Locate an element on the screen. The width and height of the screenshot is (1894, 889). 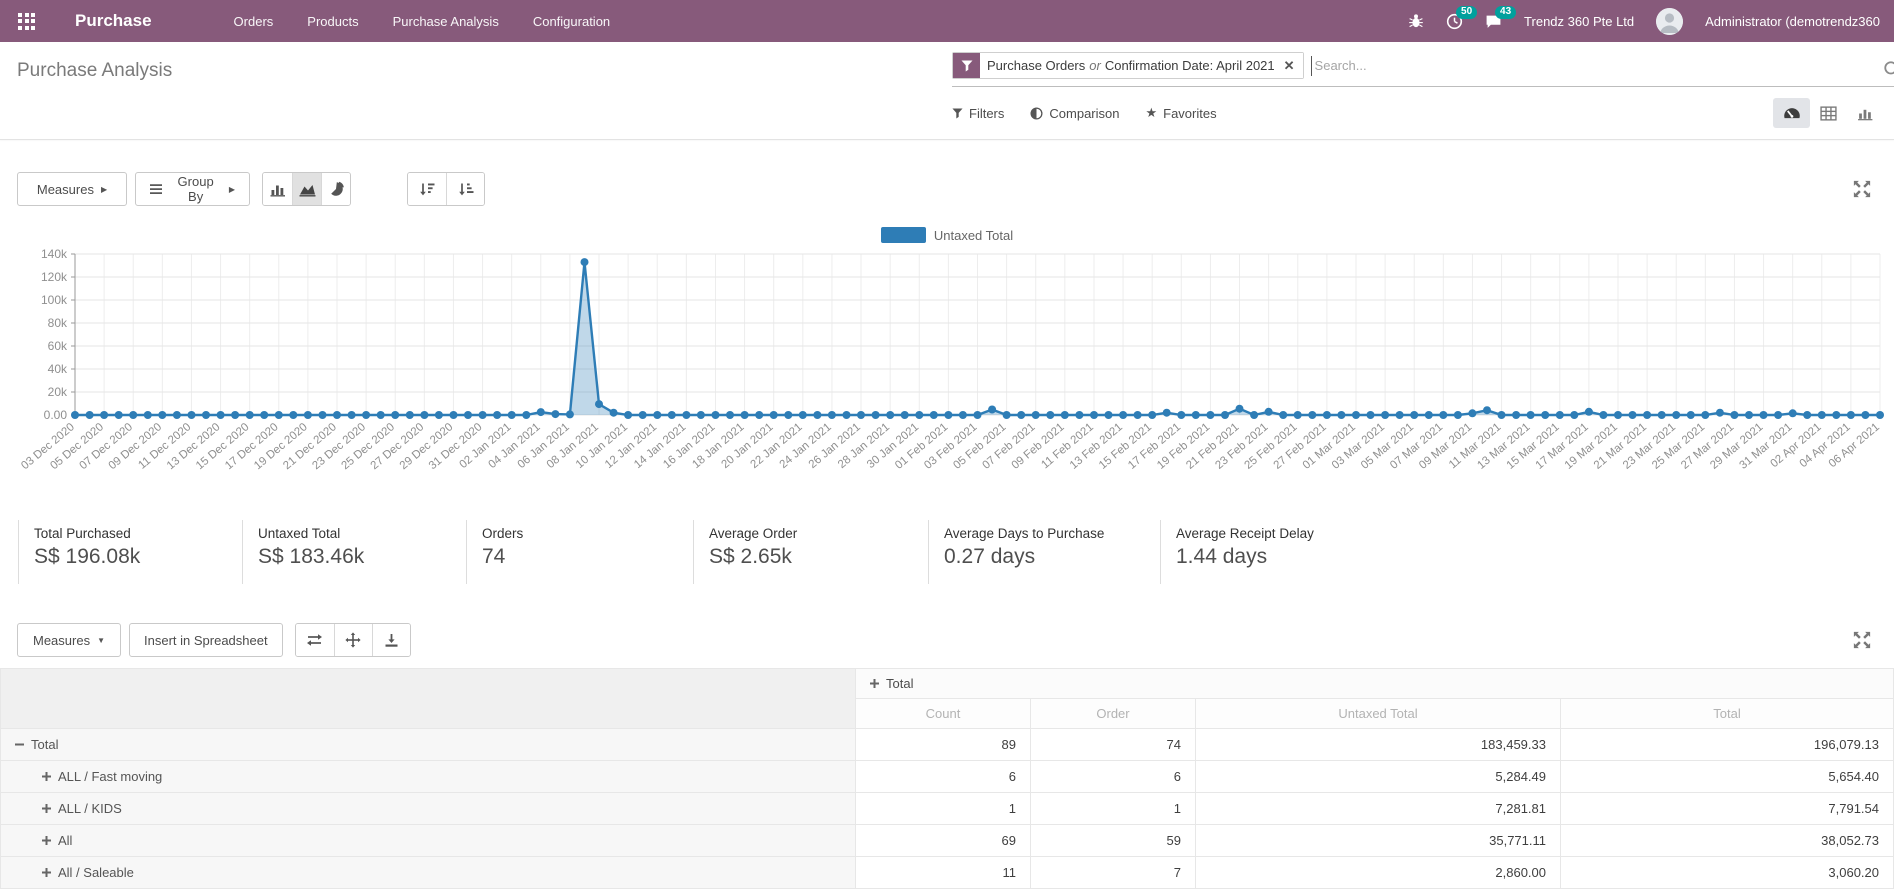
activities-icon: 50 is located at coordinates (1462, 17).